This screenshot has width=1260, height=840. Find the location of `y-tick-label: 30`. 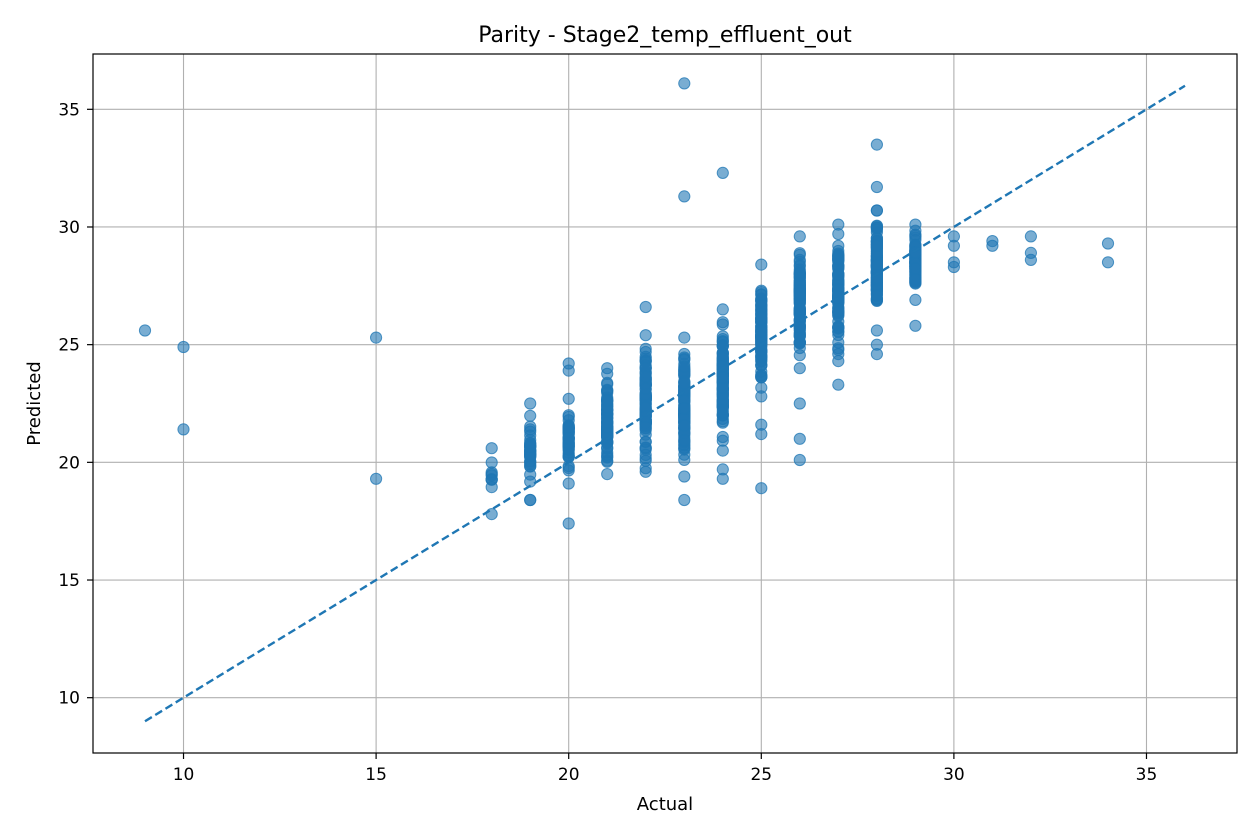

y-tick-label: 30 is located at coordinates (69, 228).